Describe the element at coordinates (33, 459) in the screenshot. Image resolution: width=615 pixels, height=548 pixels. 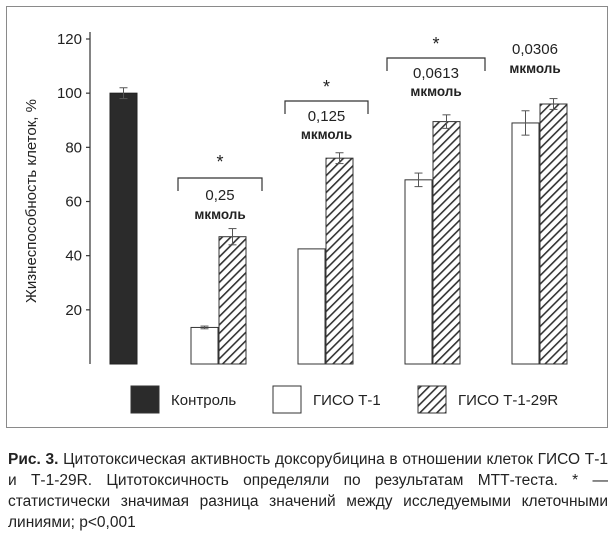
I see `caption-label: Рис. 3.` at that location.